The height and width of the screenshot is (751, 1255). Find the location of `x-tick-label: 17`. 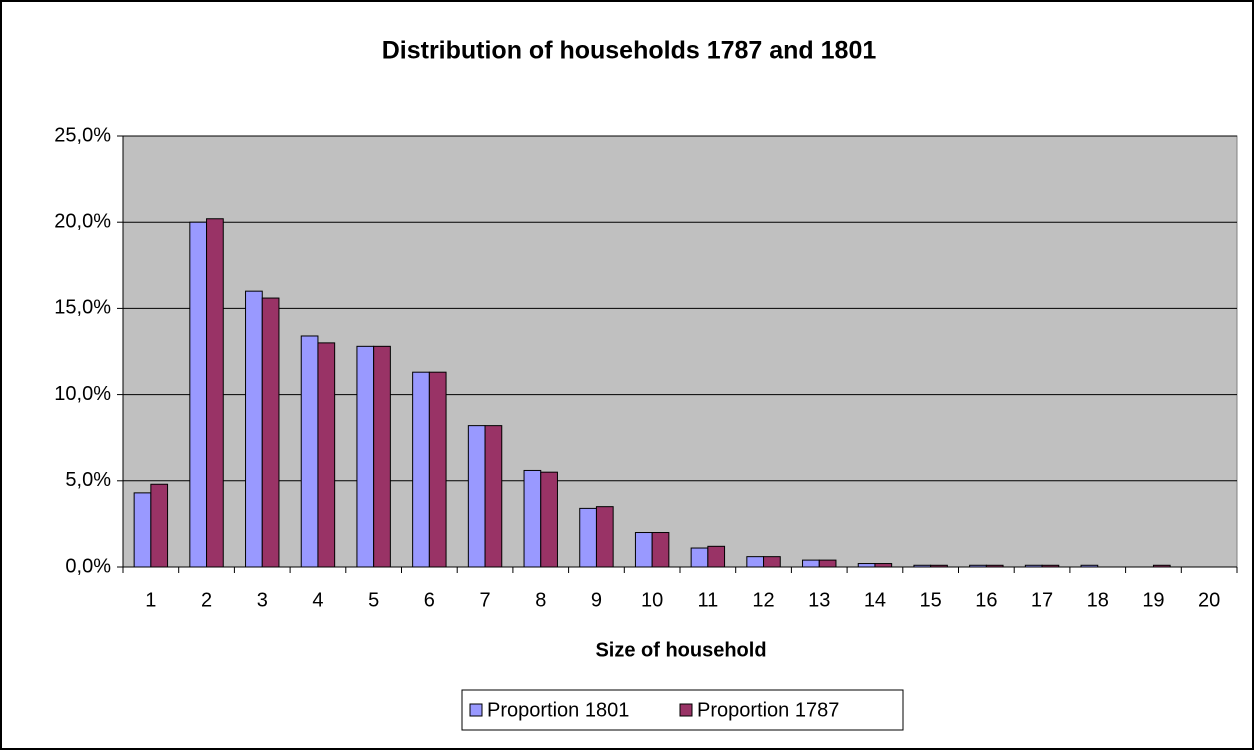

x-tick-label: 17 is located at coordinates (1042, 600).